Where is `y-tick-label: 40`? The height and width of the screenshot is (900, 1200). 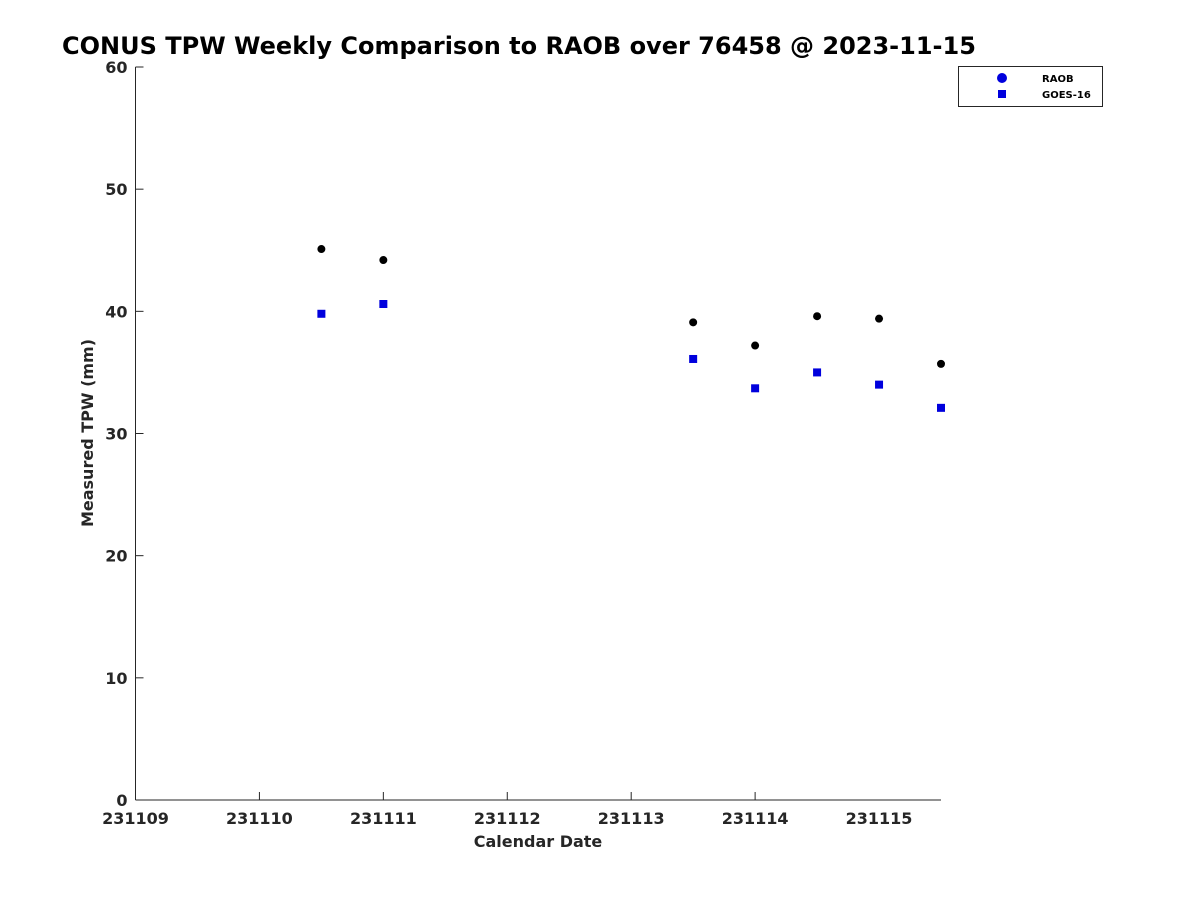
y-tick-label: 40 is located at coordinates (116, 311).